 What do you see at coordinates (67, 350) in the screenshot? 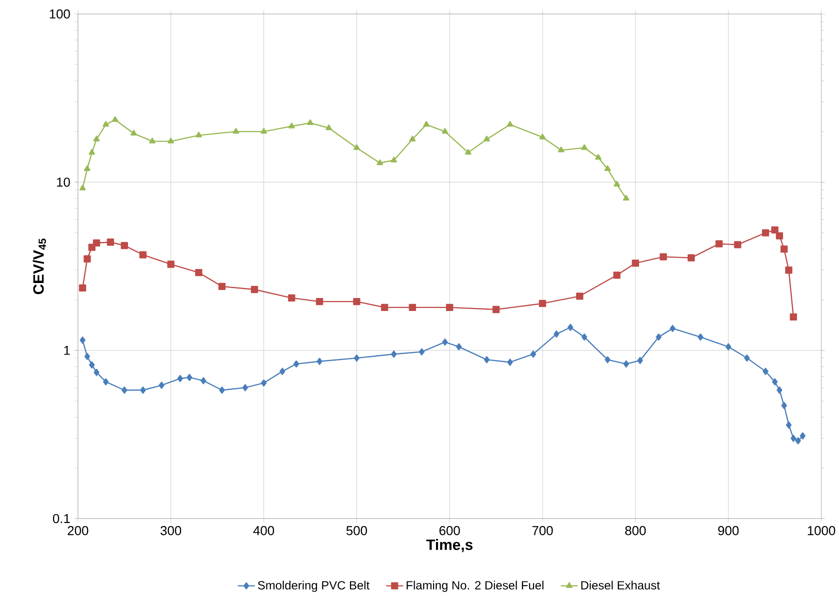
I see `y-tick-label: 1` at bounding box center [67, 350].